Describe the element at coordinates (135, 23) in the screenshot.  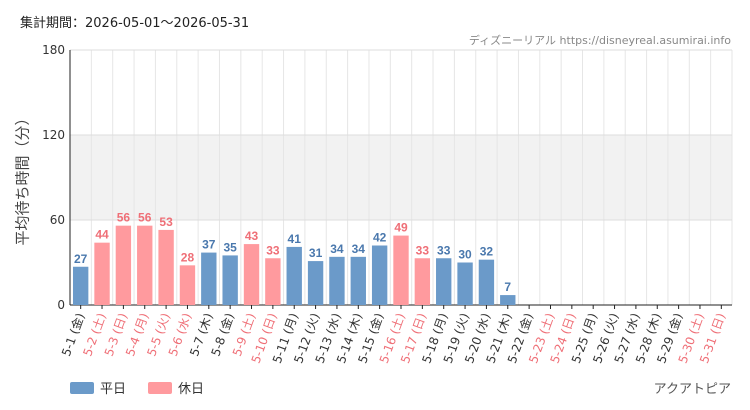
I see `period-label: 集計期間：2026-05-01～2026-05-31` at that location.